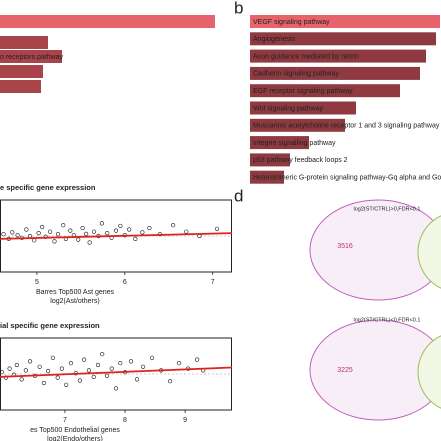 The image size is (441, 441). What do you see at coordinates (37, 282) in the screenshot?
I see `x-tick-label: 5` at bounding box center [37, 282].